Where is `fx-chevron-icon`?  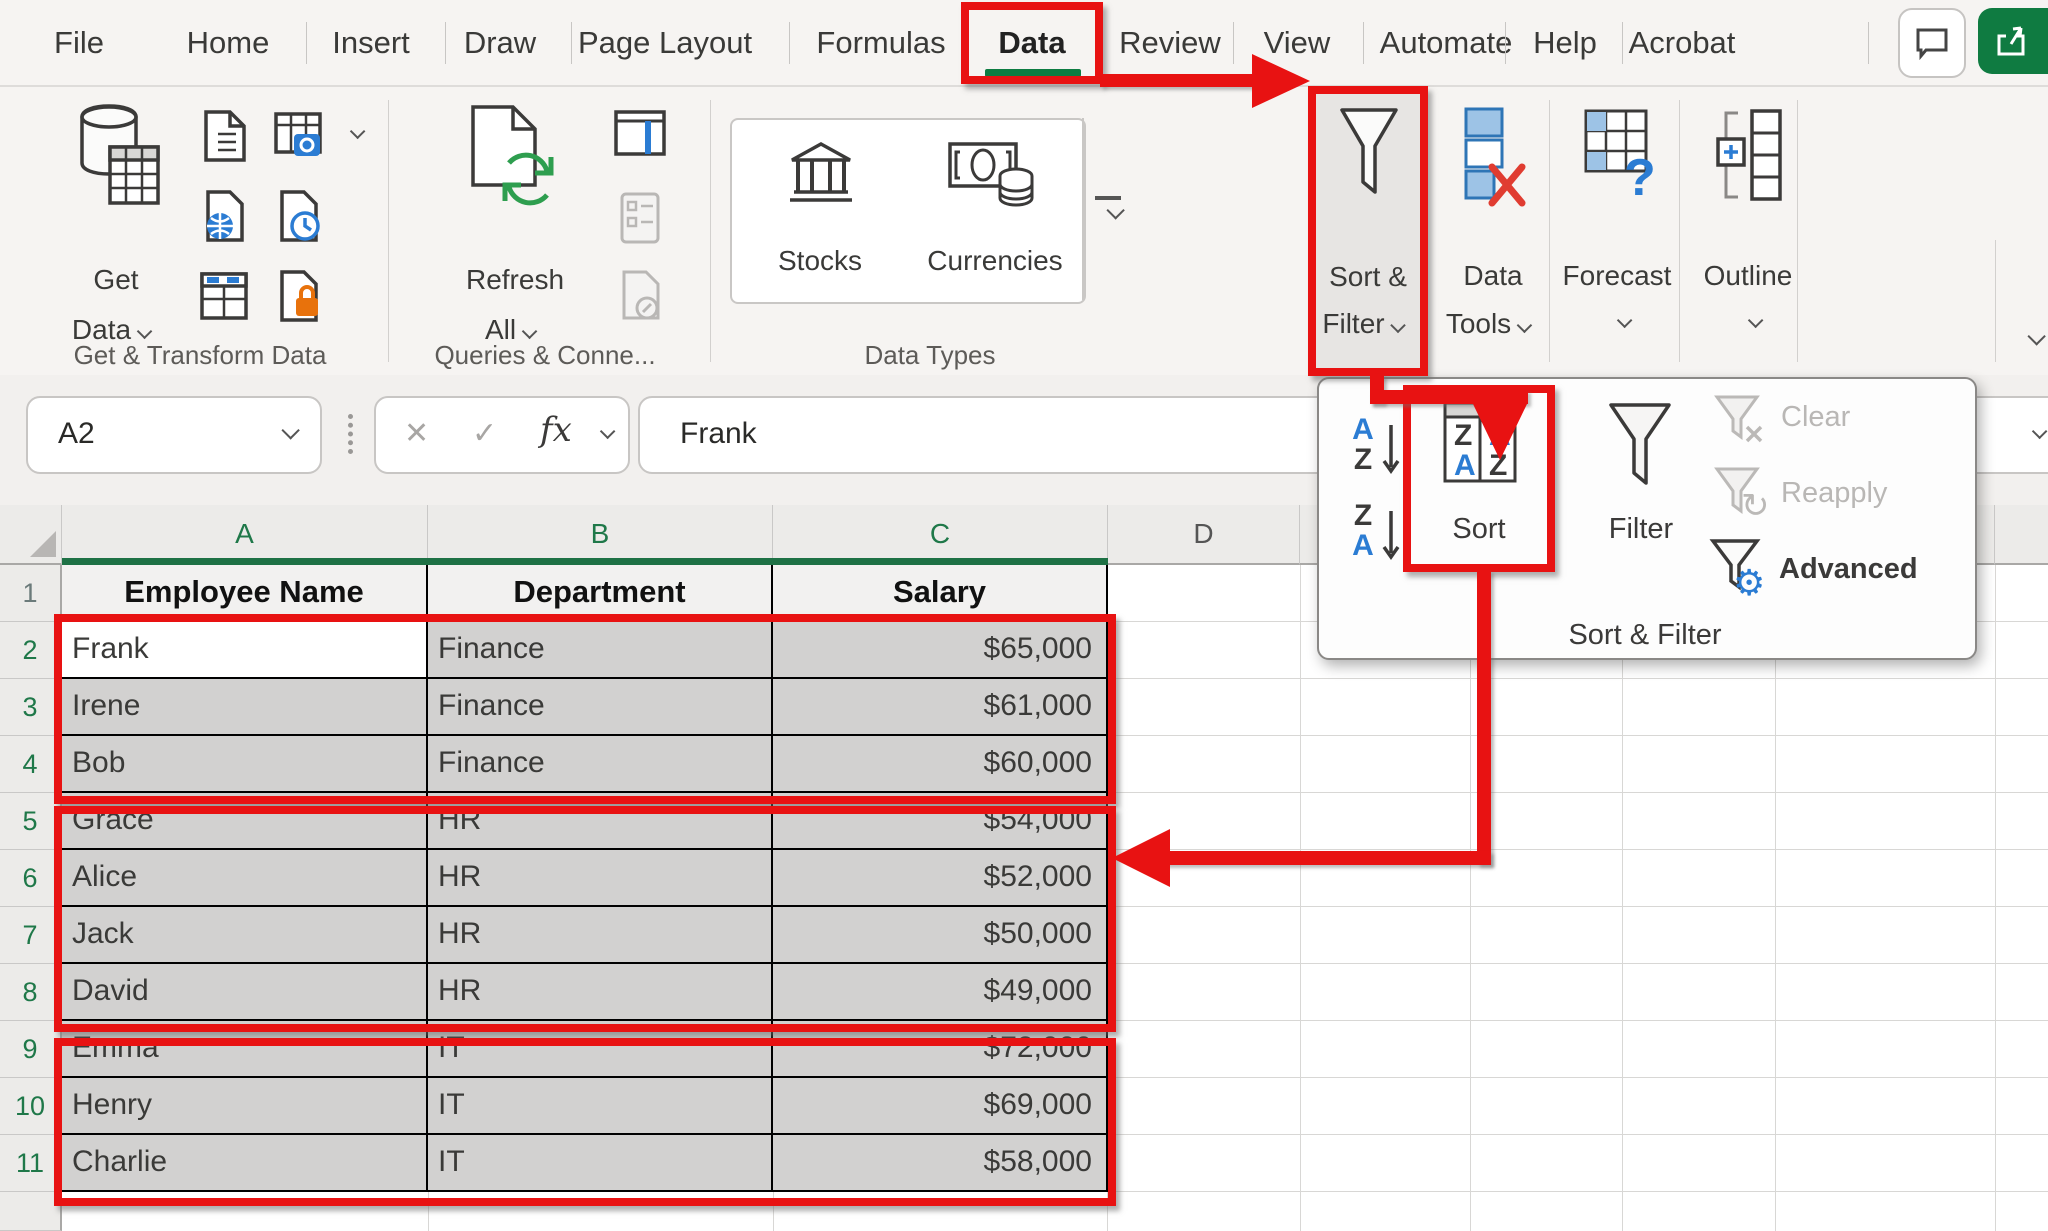
fx-chevron-icon is located at coordinates (607, 431).